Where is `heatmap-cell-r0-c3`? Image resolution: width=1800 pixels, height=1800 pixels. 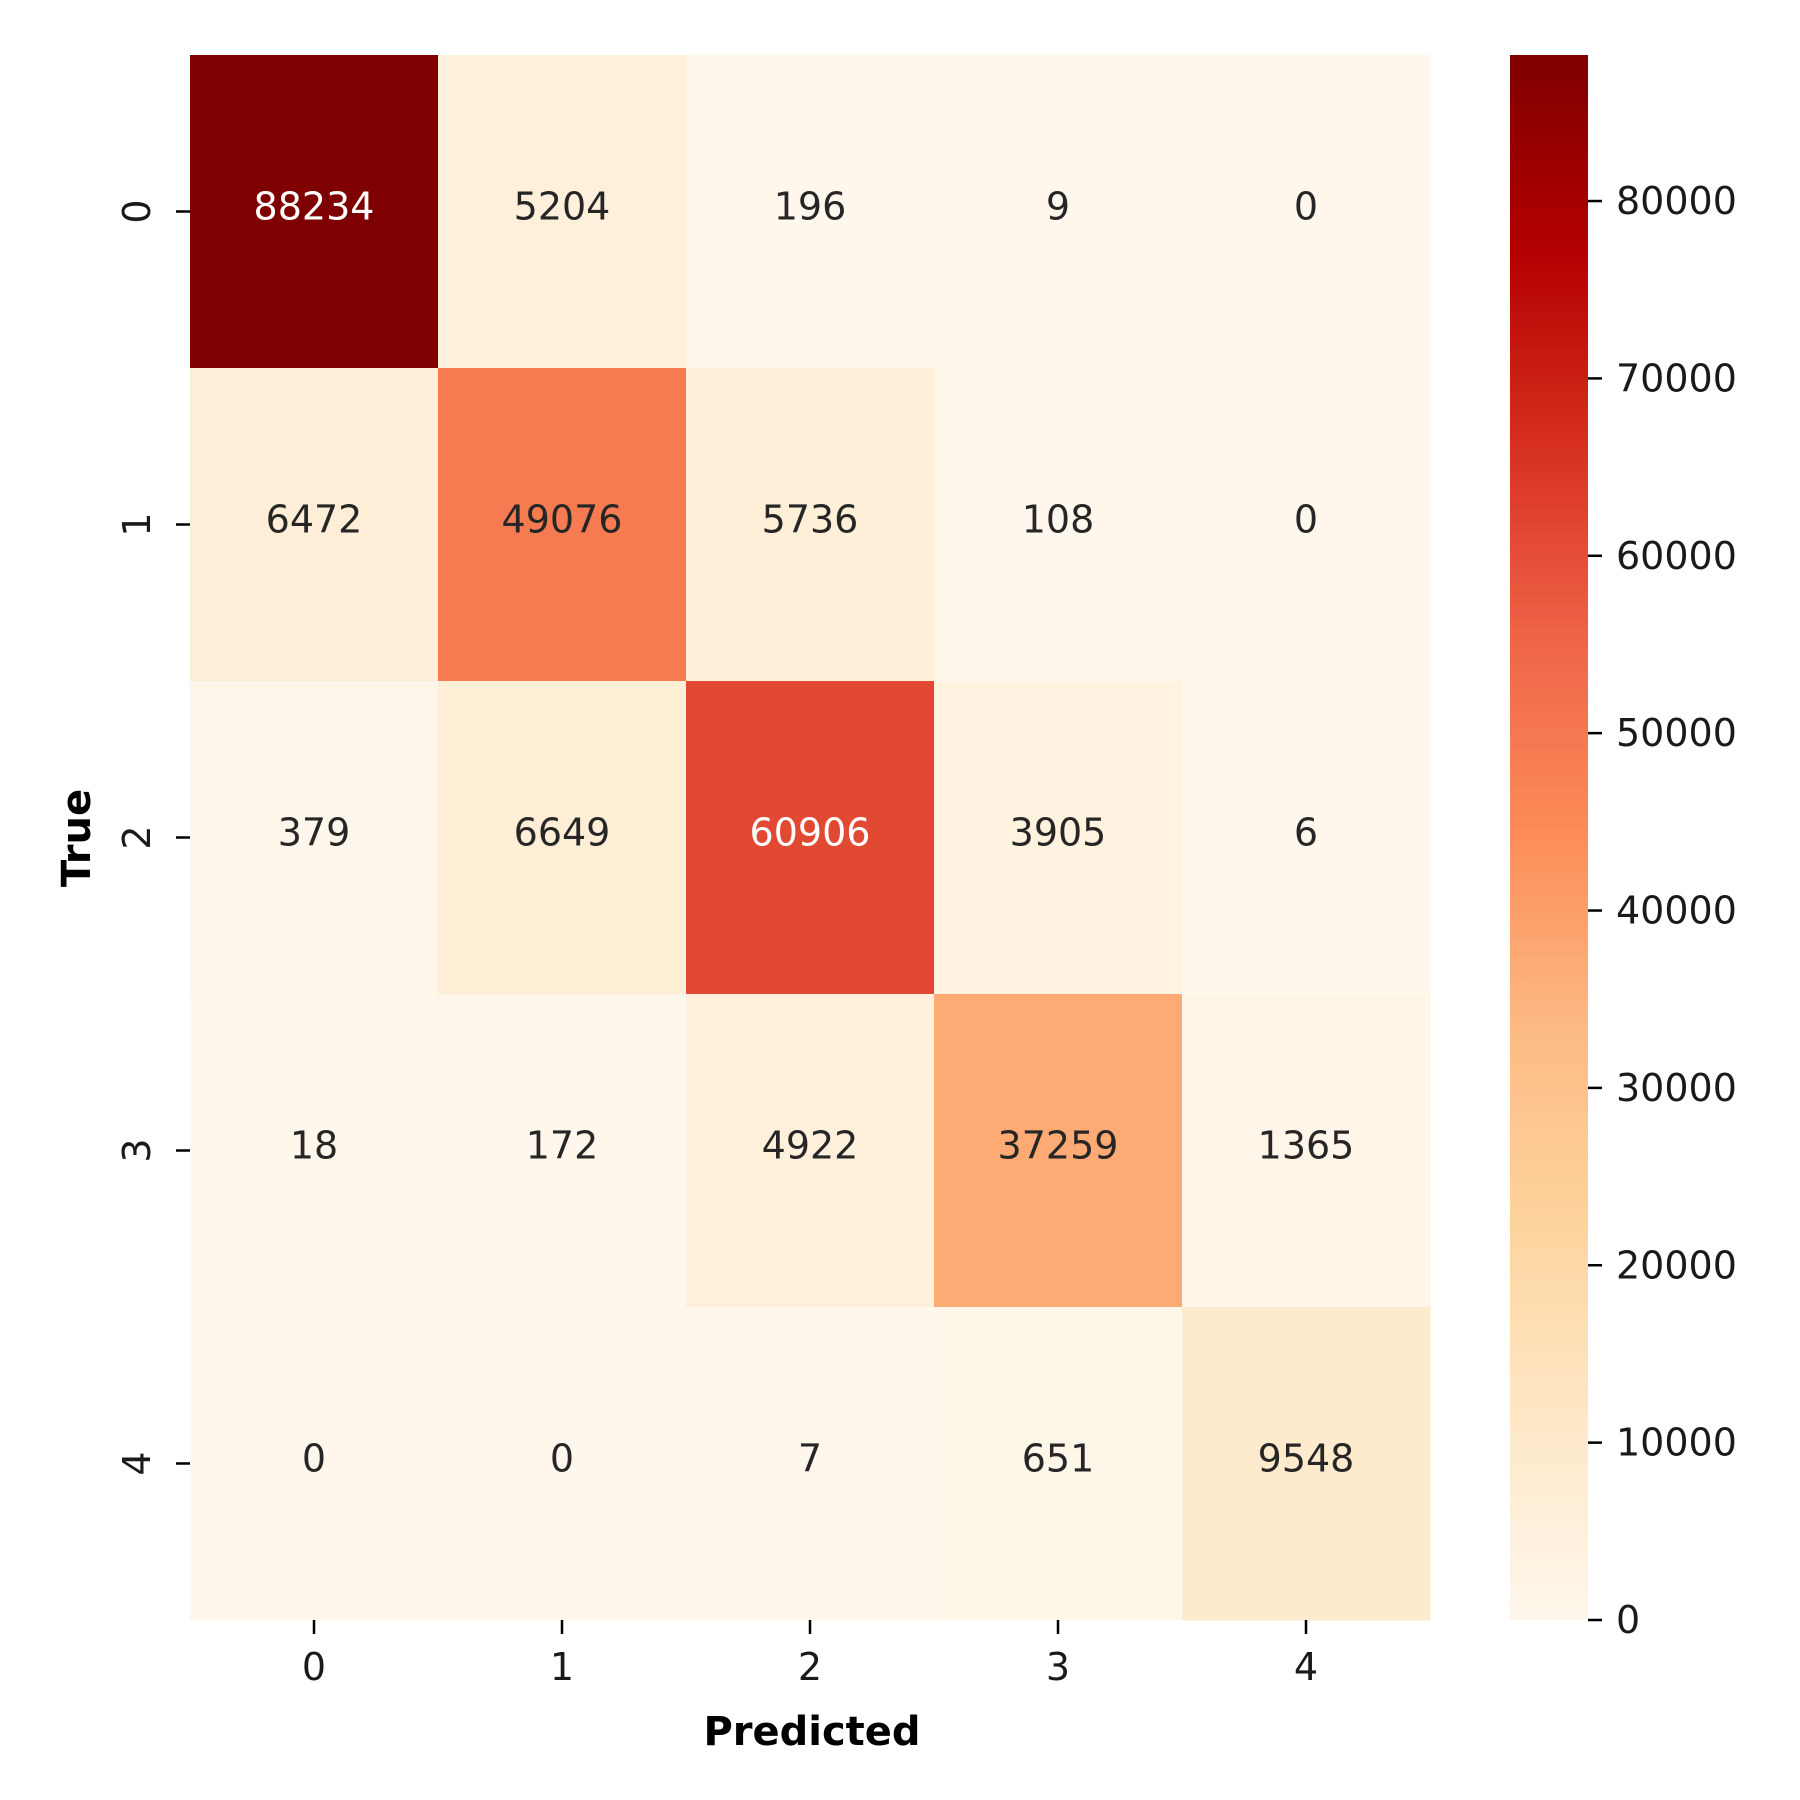
heatmap-cell-r0-c3 is located at coordinates (1058, 212).